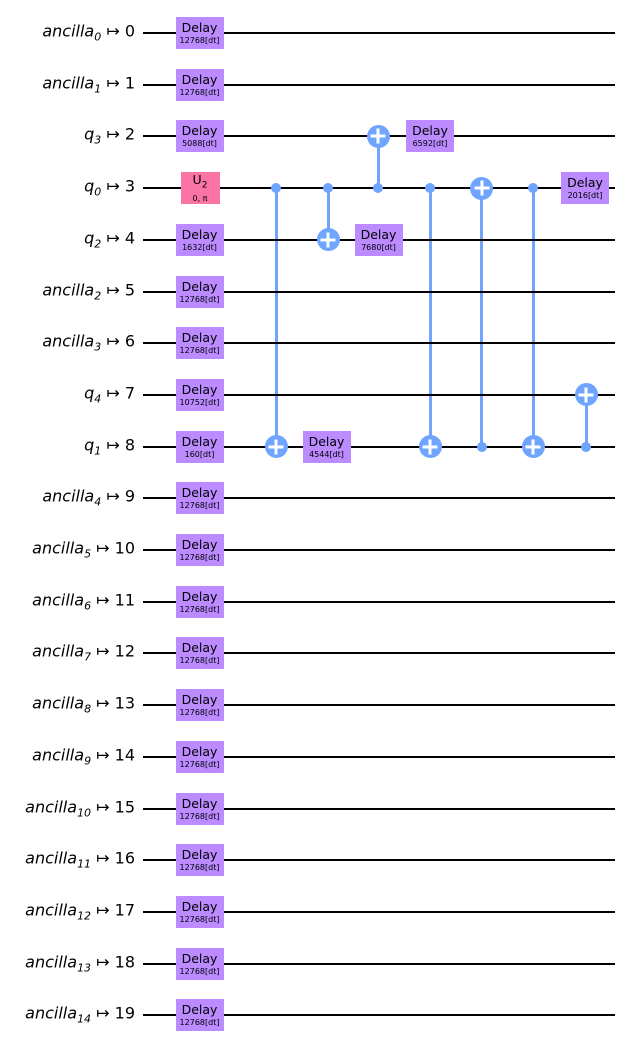 This screenshot has height=1058, width=644. What do you see at coordinates (113, 858) in the screenshot?
I see `wire-mapping: ↦ 16` at bounding box center [113, 858].